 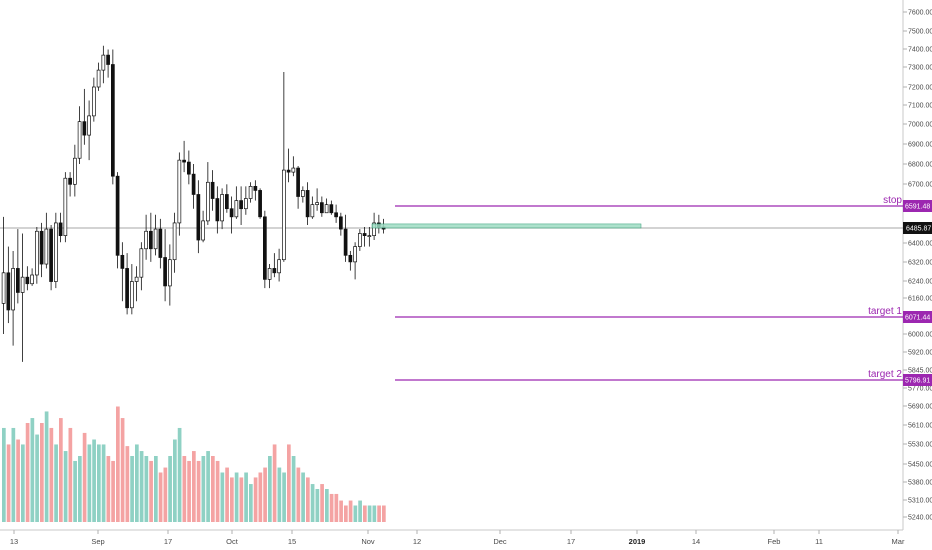 What do you see at coordinates (500, 541) in the screenshot?
I see `time-tick-label: Dec` at bounding box center [500, 541].